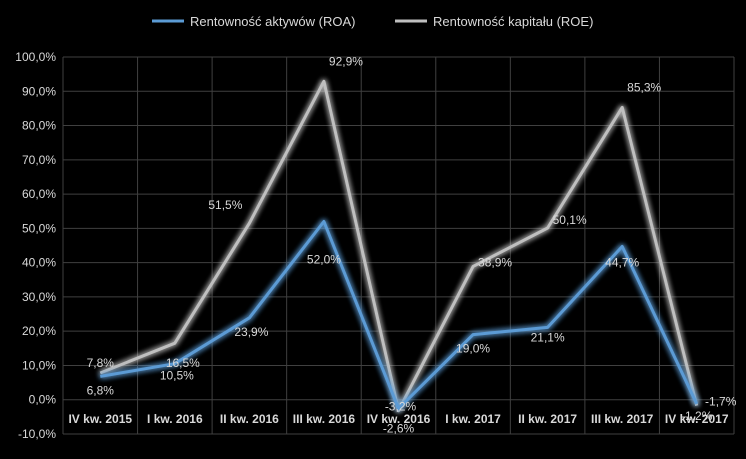 Image resolution: width=746 pixels, height=459 pixels. Describe the element at coordinates (548, 337) in the screenshot. I see `data-label-roa: 21,1%` at that location.